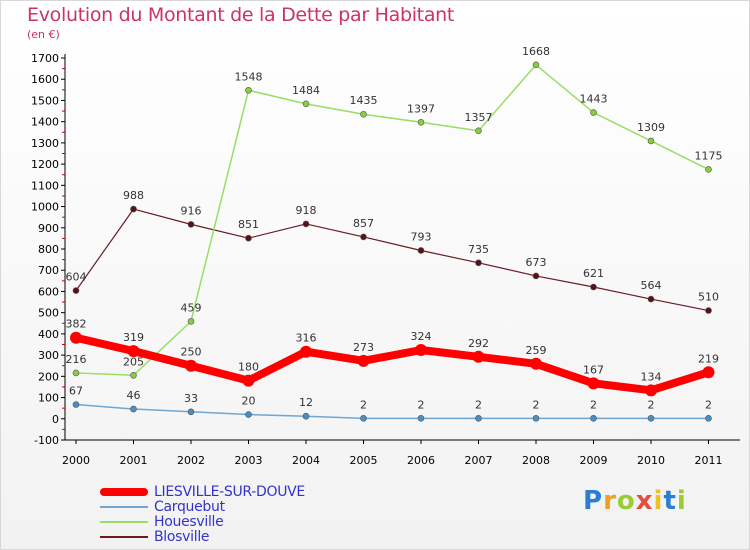  Describe the element at coordinates (306, 338) in the screenshot. I see `data-label-liesville-sur-douve: 316` at that location.